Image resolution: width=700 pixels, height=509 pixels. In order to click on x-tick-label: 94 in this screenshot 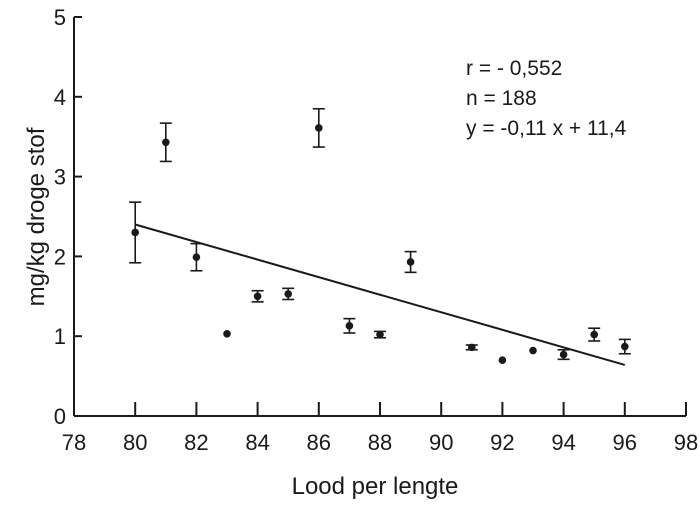, I will do `click(563, 442)`.